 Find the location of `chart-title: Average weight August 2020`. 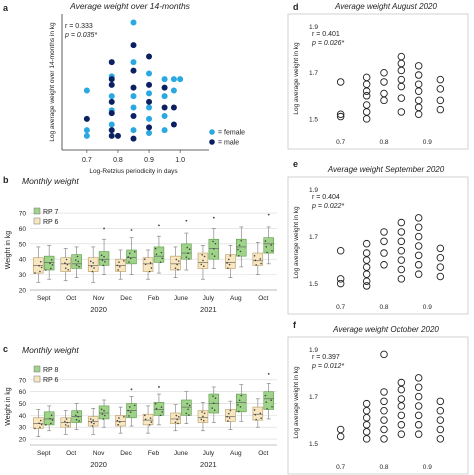

chart-title: Average weight August 2020 is located at coordinates (385, 6).